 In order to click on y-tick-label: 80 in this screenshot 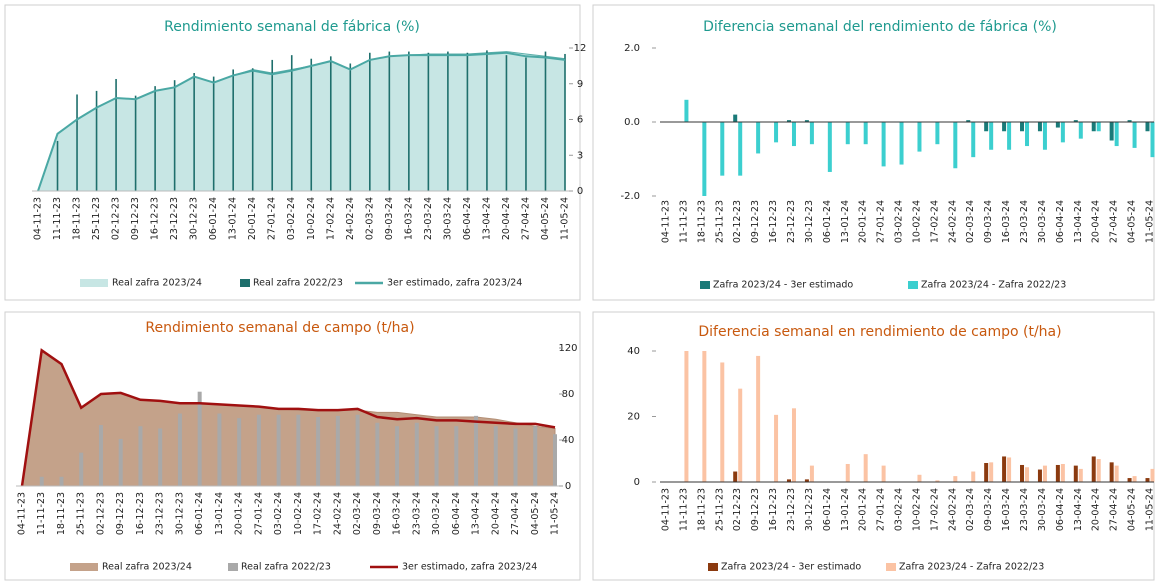, I will do `click(568, 394)`.